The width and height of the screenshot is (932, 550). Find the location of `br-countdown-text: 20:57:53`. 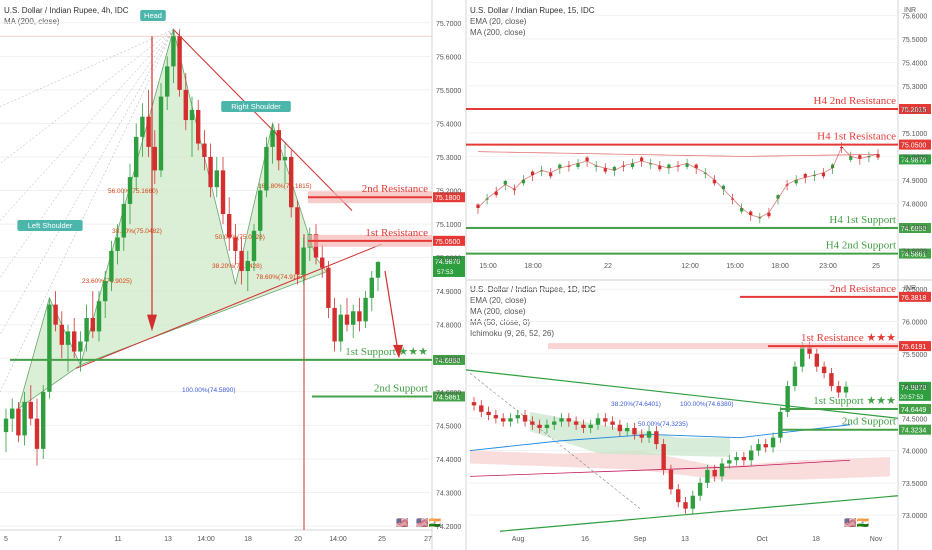

br-countdown-text: 20:57:53 is located at coordinates (912, 398).